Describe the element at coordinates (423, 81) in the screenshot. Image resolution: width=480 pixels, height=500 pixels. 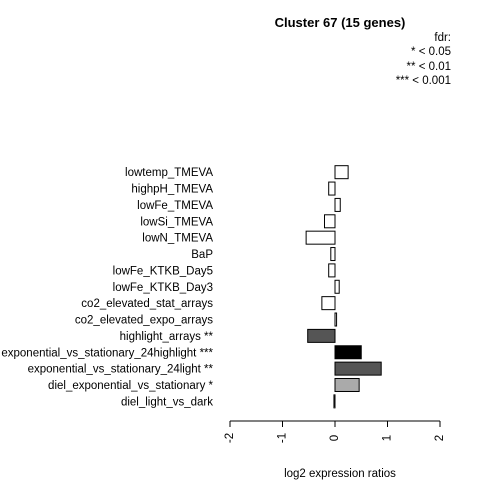
I see `legend-entry-fdr-0001: *** < 0.001` at that location.